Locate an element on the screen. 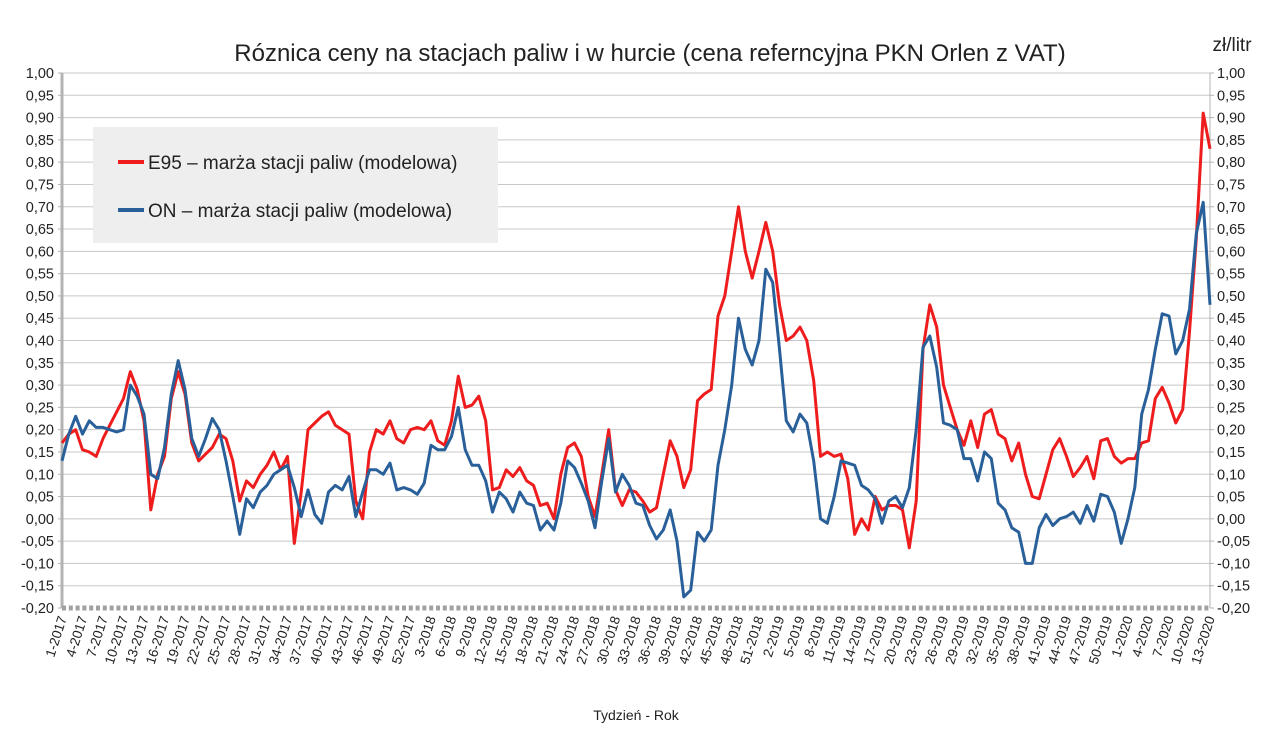  y-tick-label-right: 0,15 is located at coordinates (1231, 453).